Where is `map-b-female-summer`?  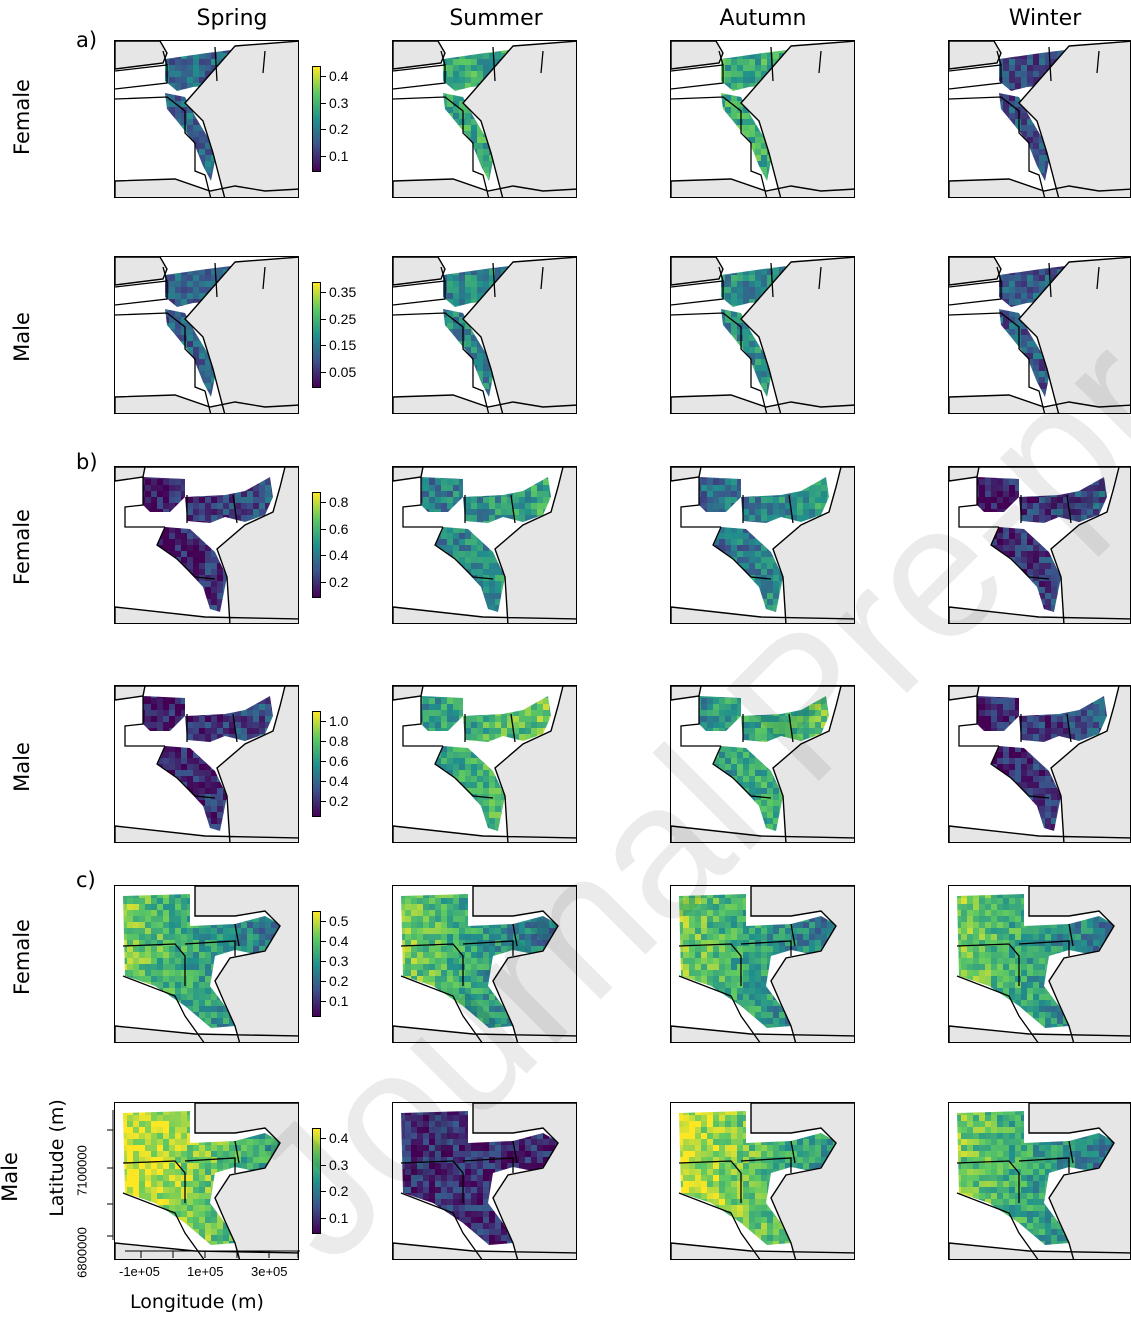 map-b-female-summer is located at coordinates (484, 545).